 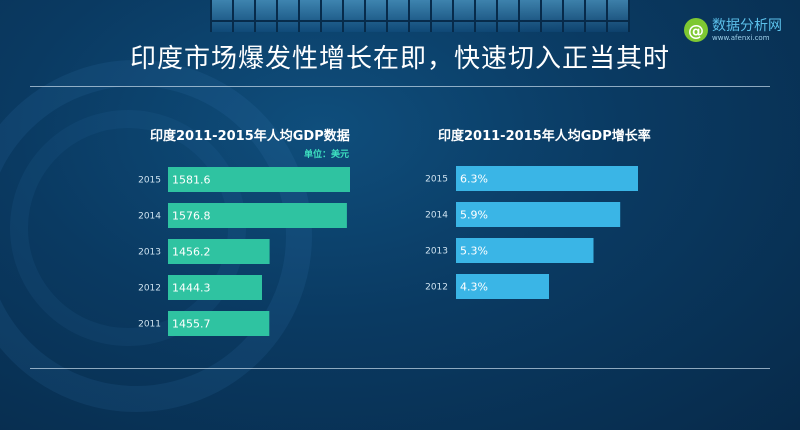 I want to click on gdp-data-label: 1576.8, so click(x=191, y=216).